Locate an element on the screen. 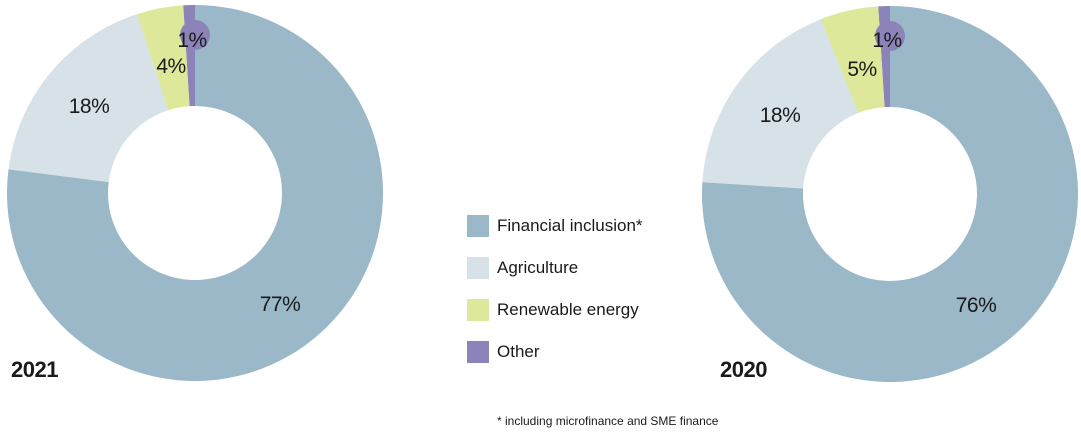  legend-item-financial-inclusion: Financial inclusion* is located at coordinates (555, 226).